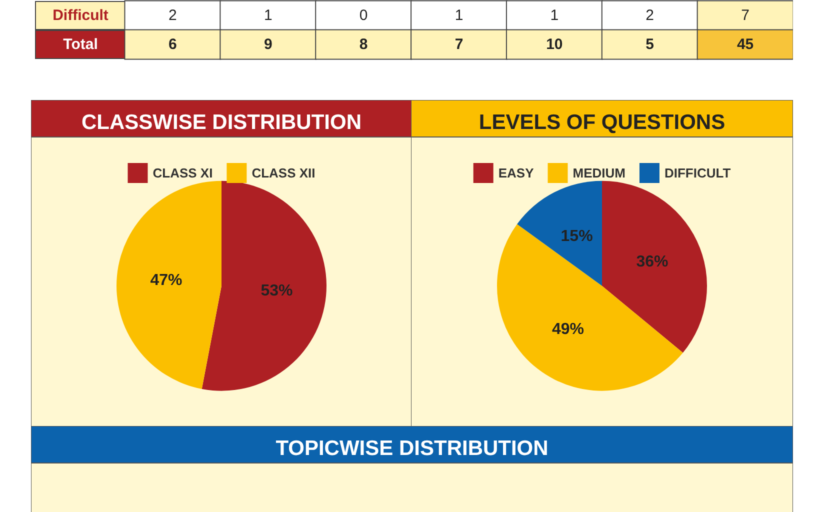 The height and width of the screenshot is (512, 822). What do you see at coordinates (268, 44) in the screenshot?
I see `data-label: 9` at bounding box center [268, 44].